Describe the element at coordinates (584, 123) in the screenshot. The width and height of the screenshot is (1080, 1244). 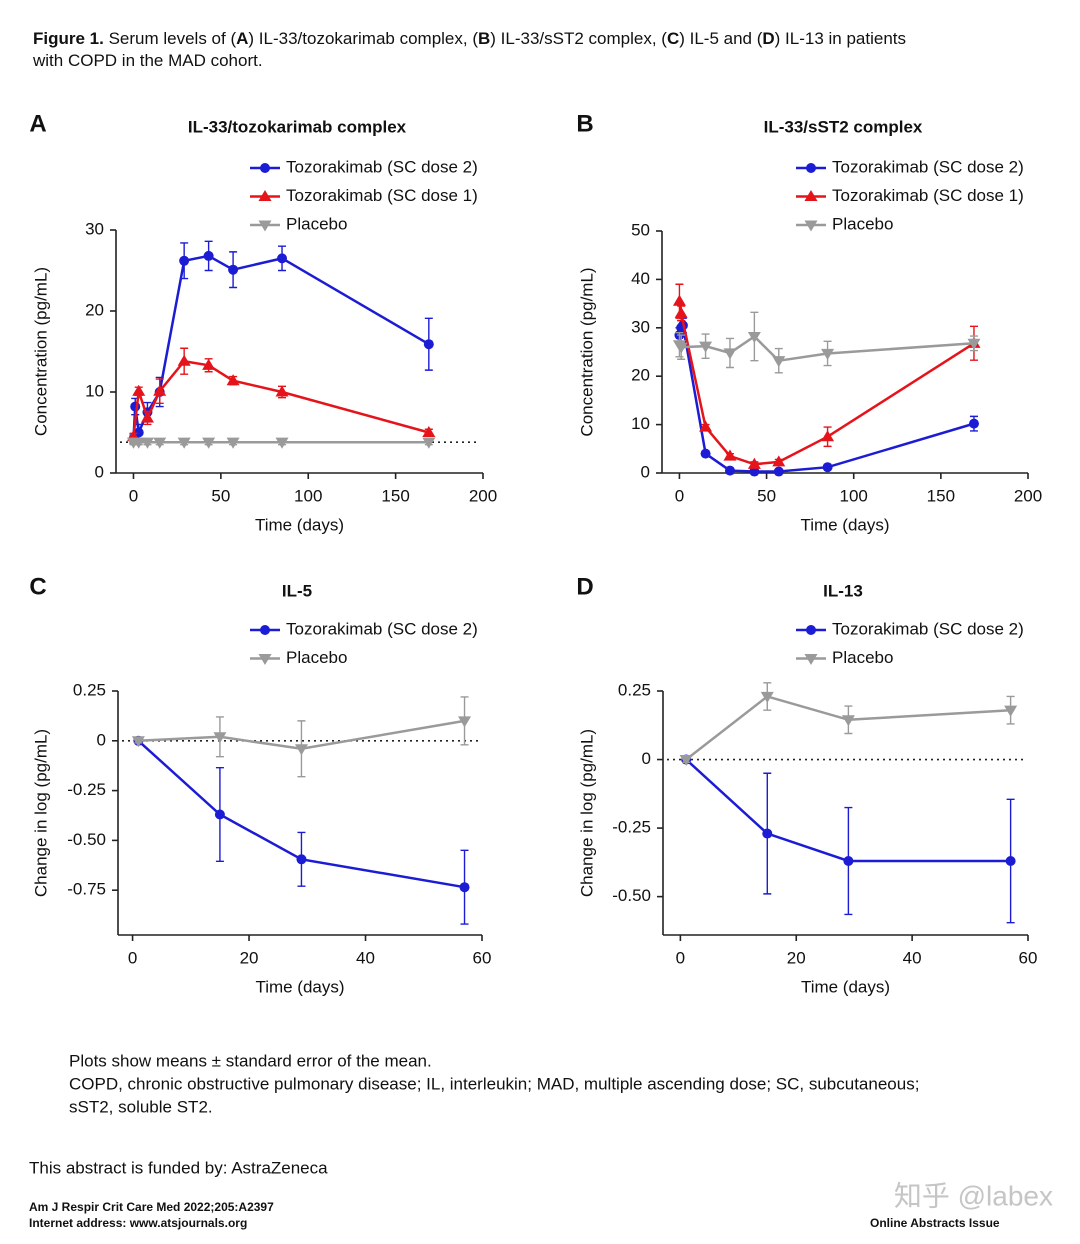
I see `panel-label: B` at that location.